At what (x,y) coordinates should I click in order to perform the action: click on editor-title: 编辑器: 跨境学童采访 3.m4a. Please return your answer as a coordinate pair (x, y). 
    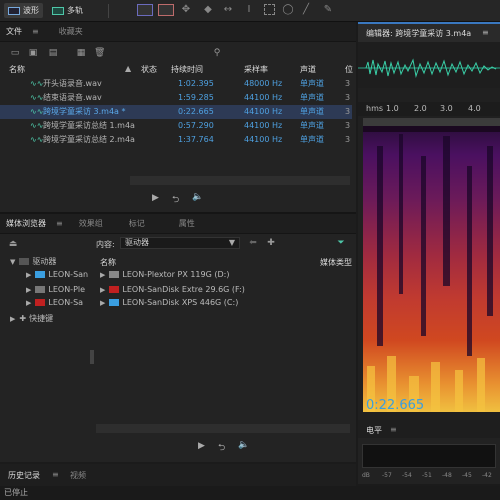
    Looking at the image, I should click on (419, 33).